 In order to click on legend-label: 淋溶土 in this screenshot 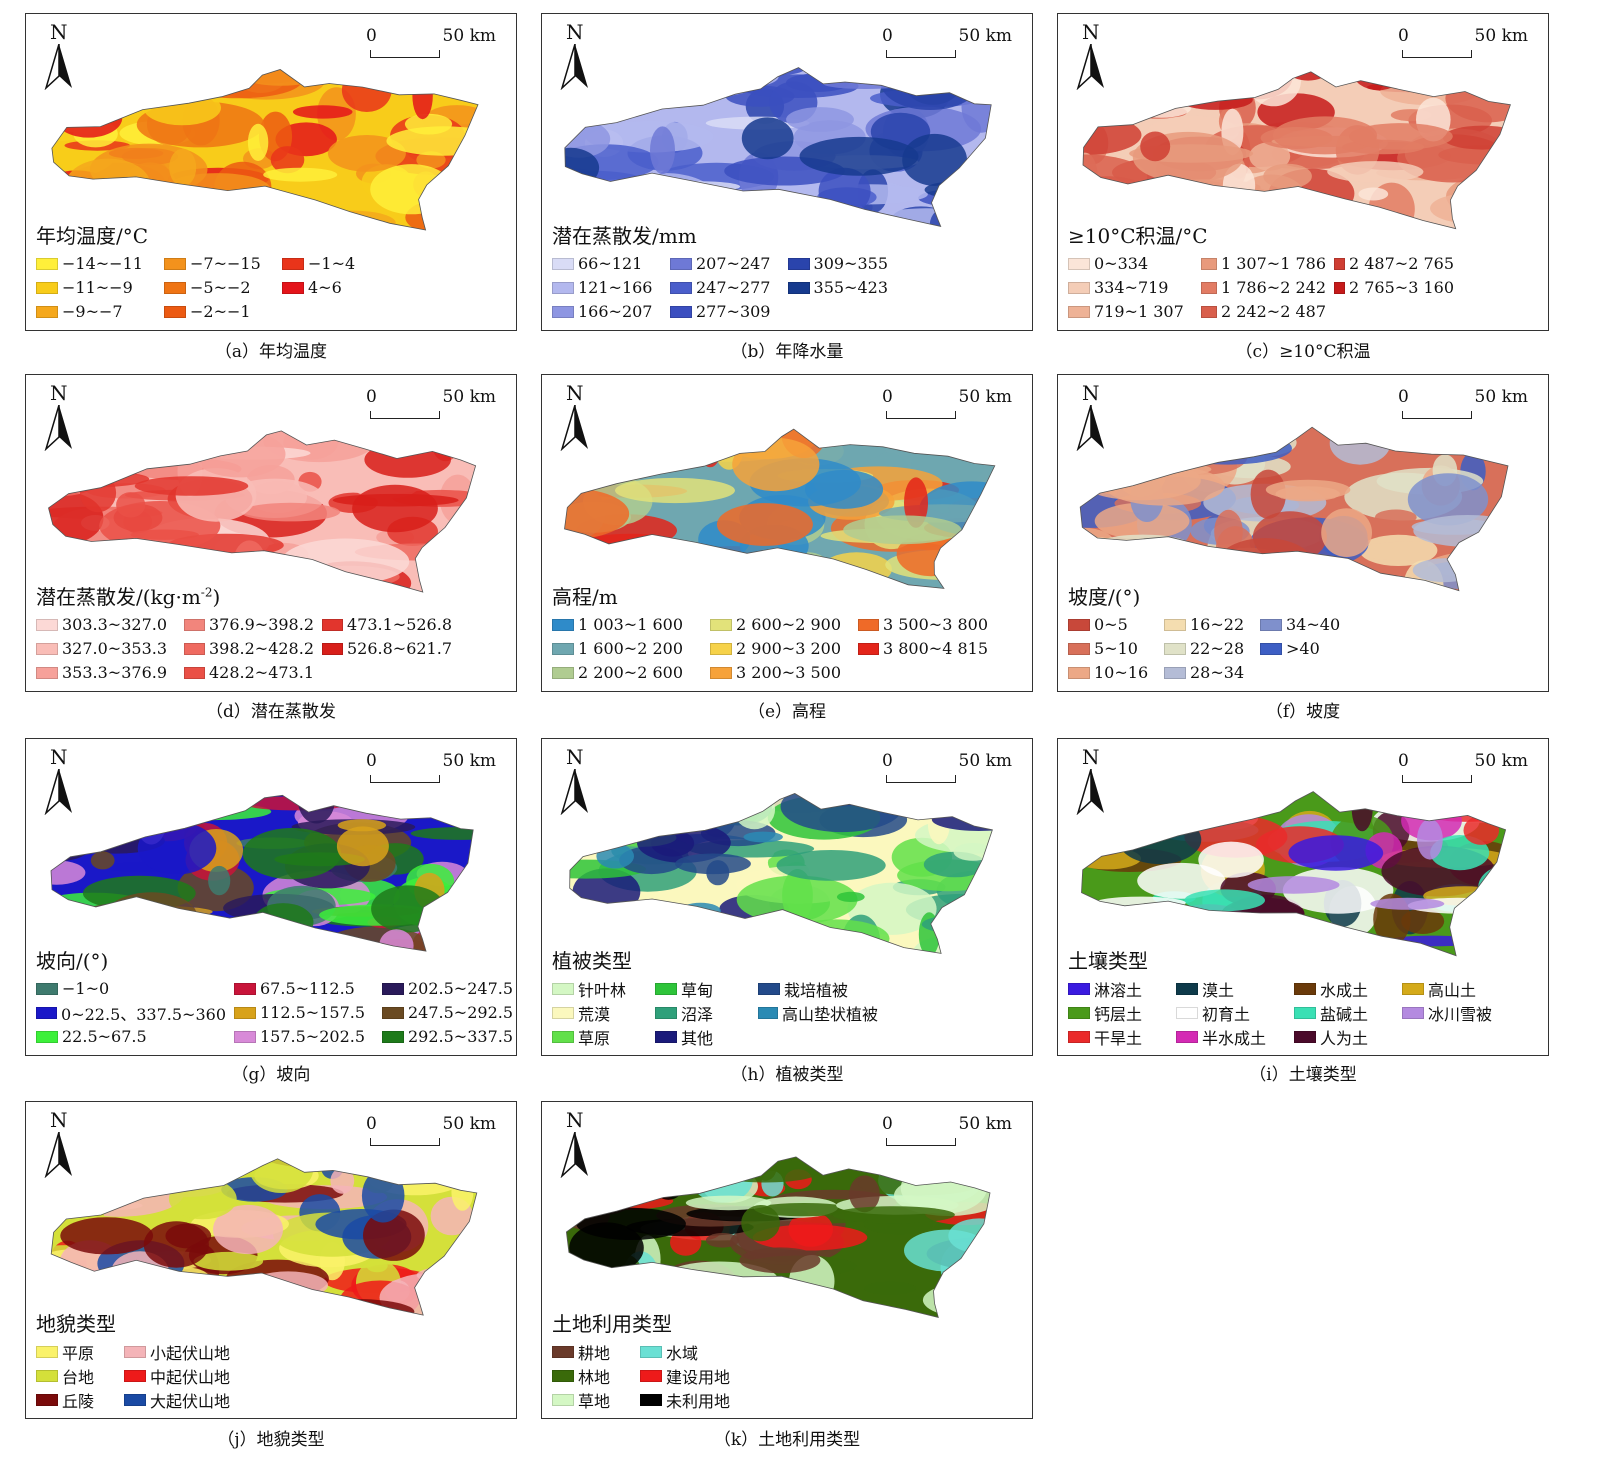, I will do `click(1118, 990)`.